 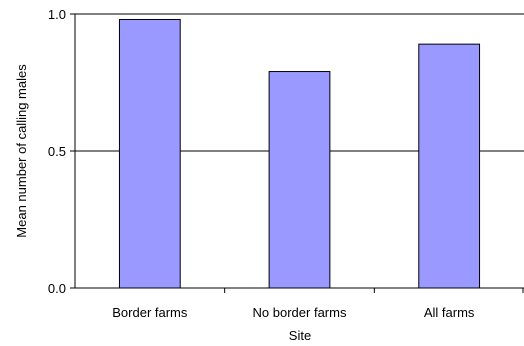 What do you see at coordinates (150, 312) in the screenshot?
I see `x-tick-label: Border farms` at bounding box center [150, 312].